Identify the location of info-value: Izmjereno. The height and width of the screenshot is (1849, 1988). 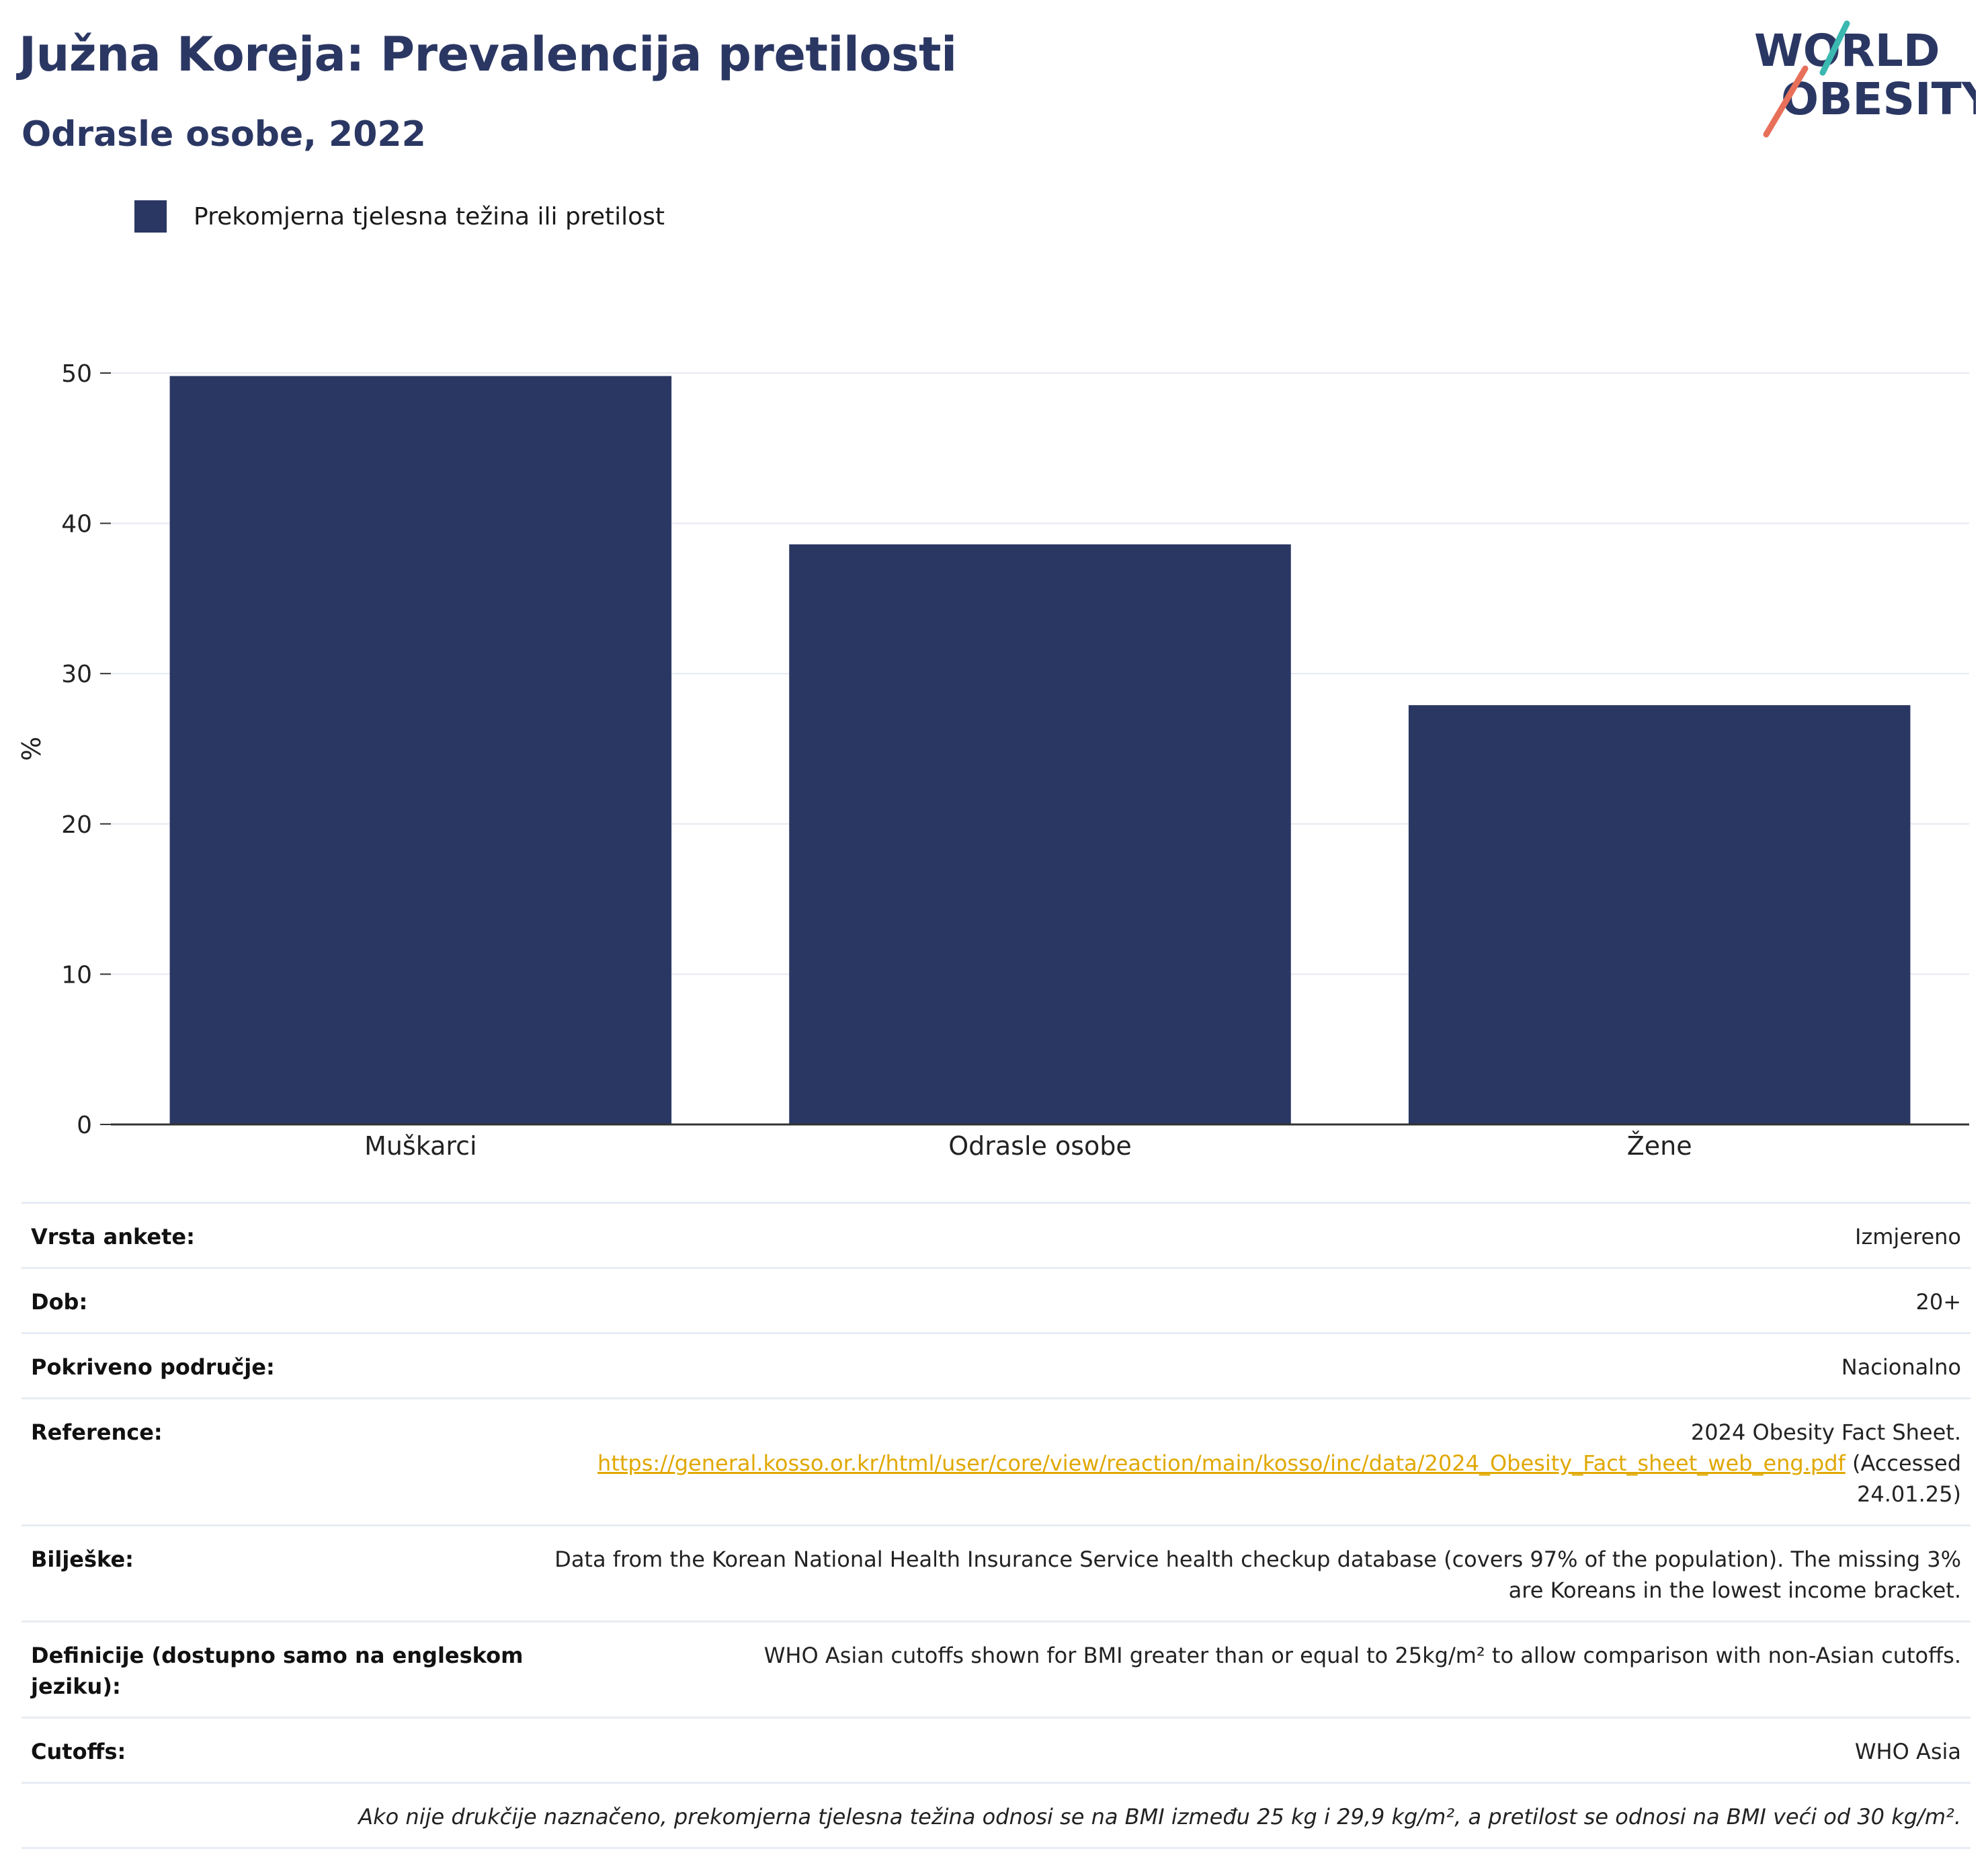
(1908, 1236).